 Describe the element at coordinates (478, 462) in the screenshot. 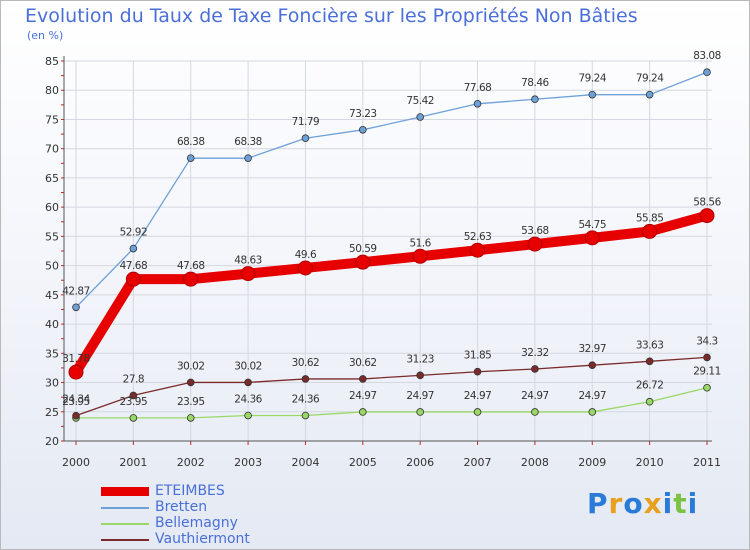

I see `x-tick-label: 2007` at that location.